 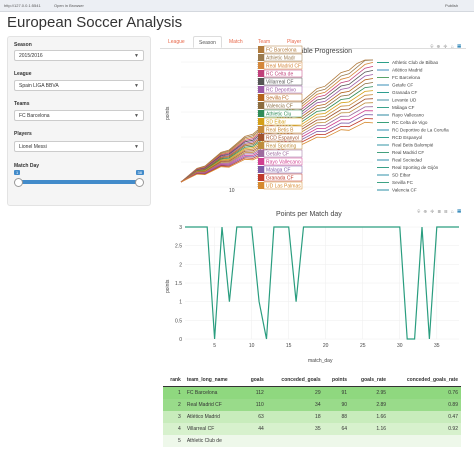 I want to click on matchday-slider: 1 38, so click(x=79, y=180).